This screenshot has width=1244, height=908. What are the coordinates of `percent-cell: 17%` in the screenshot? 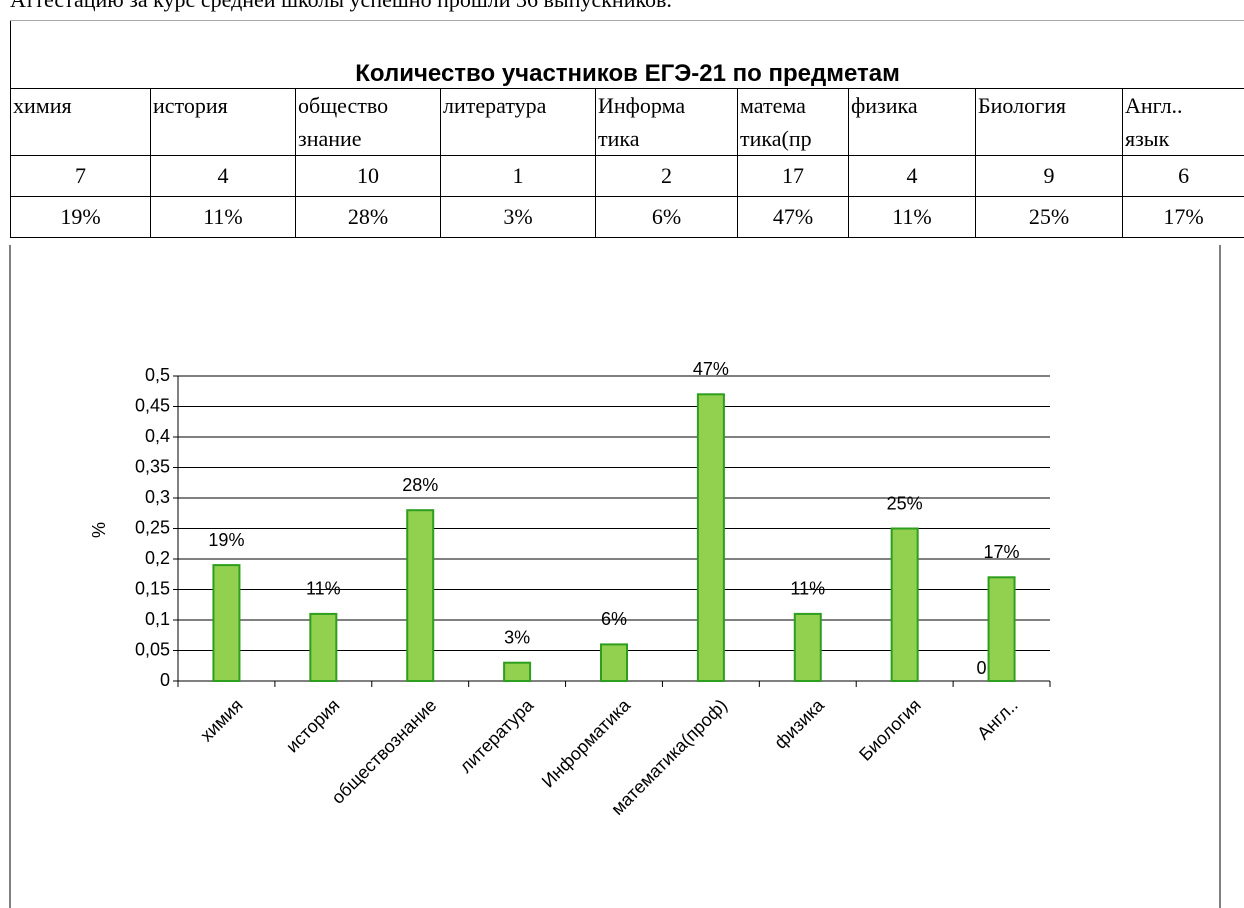 It's located at (1182, 217).